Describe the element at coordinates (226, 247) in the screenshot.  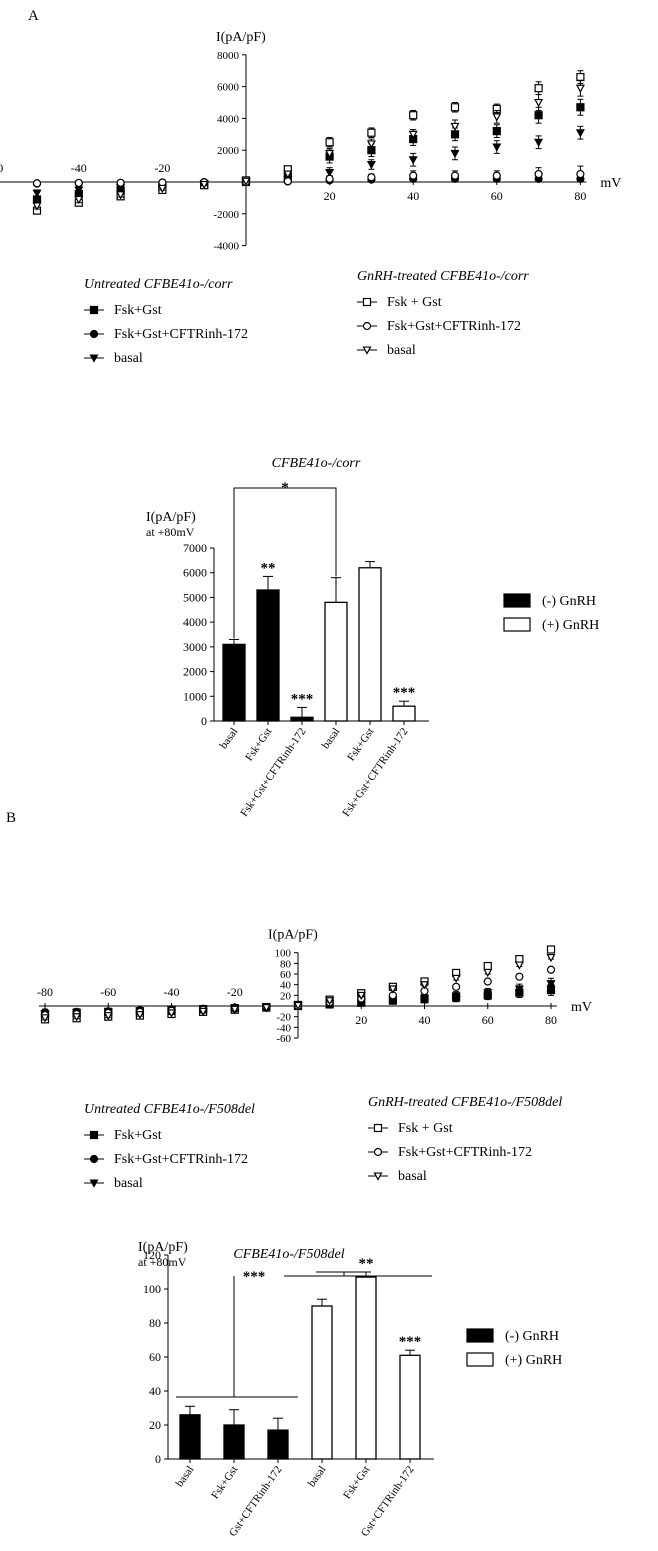
I see `y-tick-label: -4000` at that location.